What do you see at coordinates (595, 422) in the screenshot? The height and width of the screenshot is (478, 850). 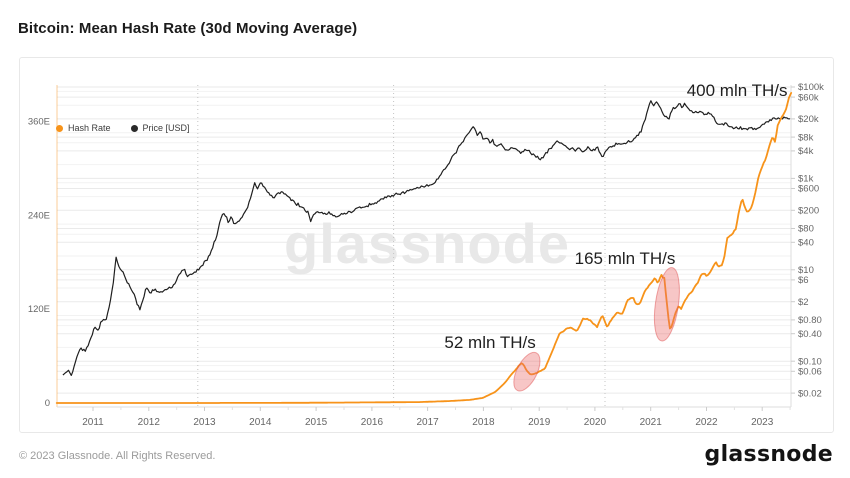 I see `year-axis-label: 2020` at bounding box center [595, 422].